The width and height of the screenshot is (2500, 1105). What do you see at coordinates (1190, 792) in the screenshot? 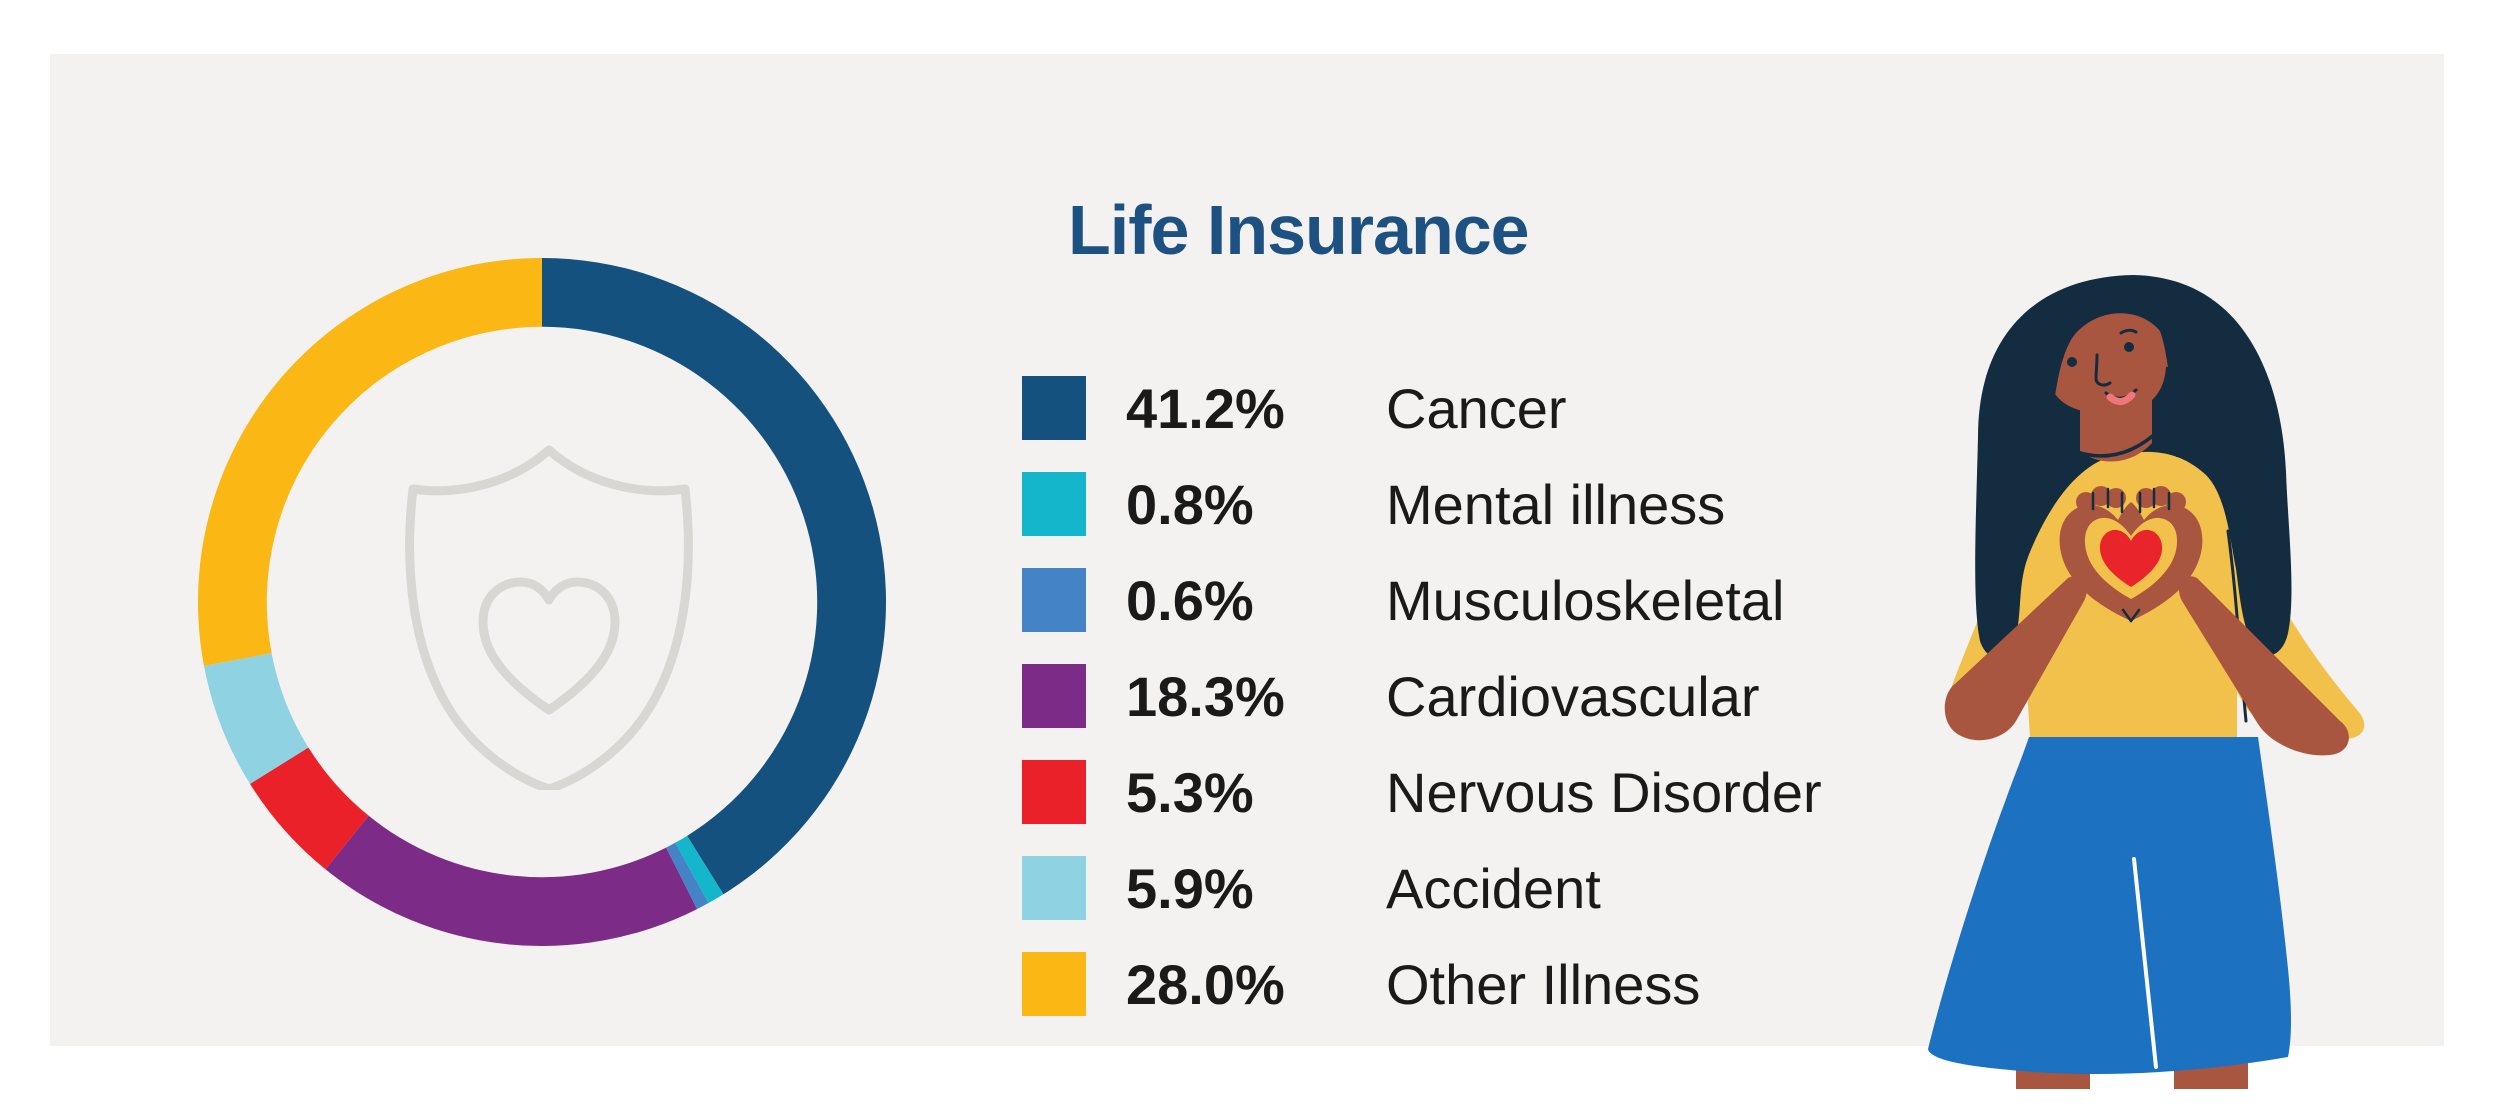
I see `legend-percent: 5.3%` at bounding box center [1190, 792].